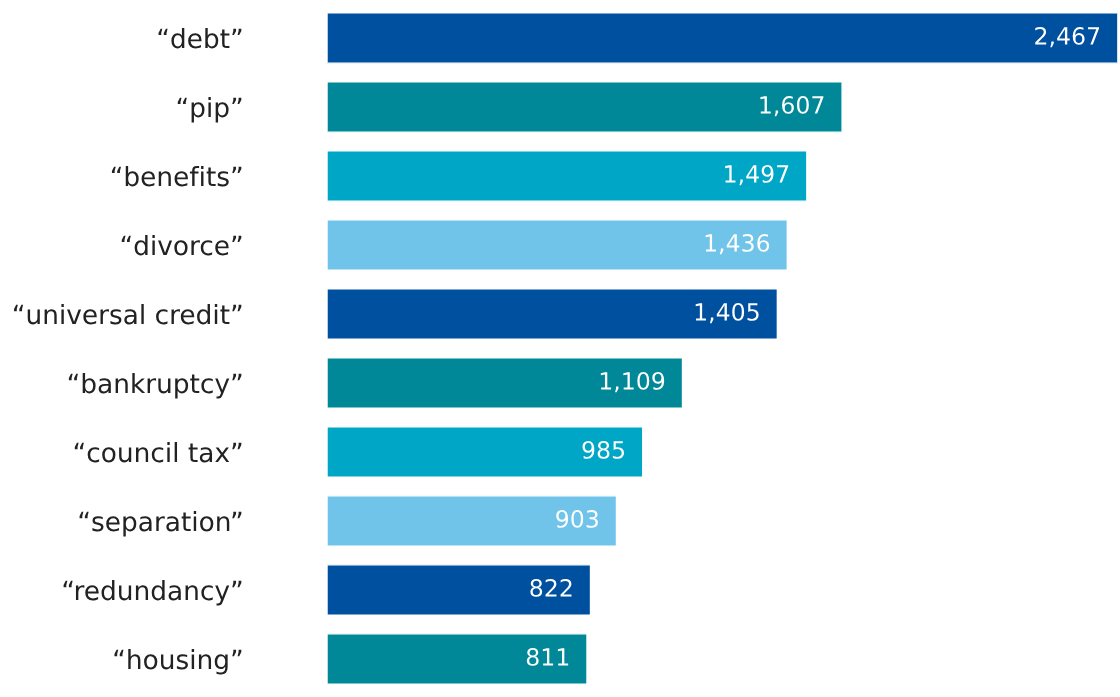  I want to click on y-tick-label: “pip”, so click(209, 109).